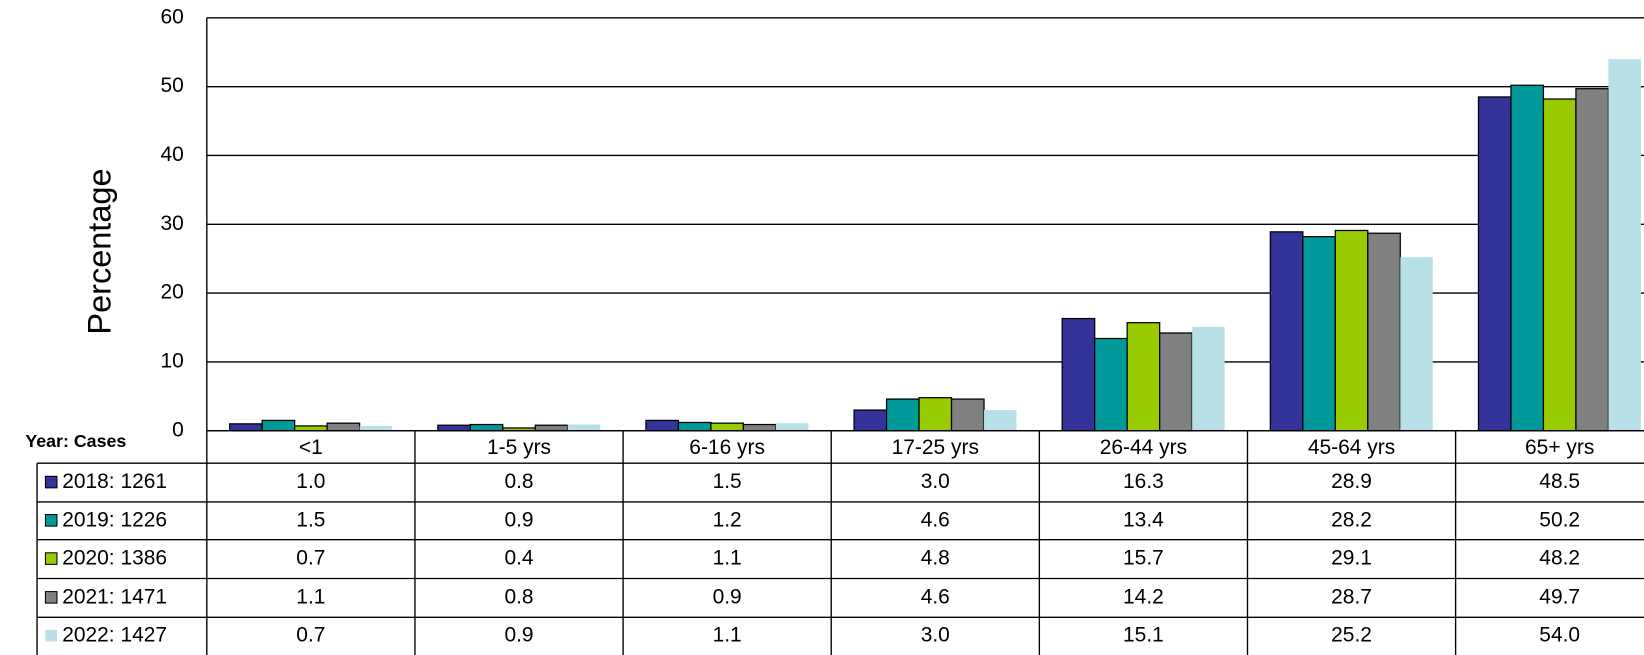 This screenshot has width=1644, height=655. What do you see at coordinates (171, 360) in the screenshot?
I see `y-tick-label: 10` at bounding box center [171, 360].